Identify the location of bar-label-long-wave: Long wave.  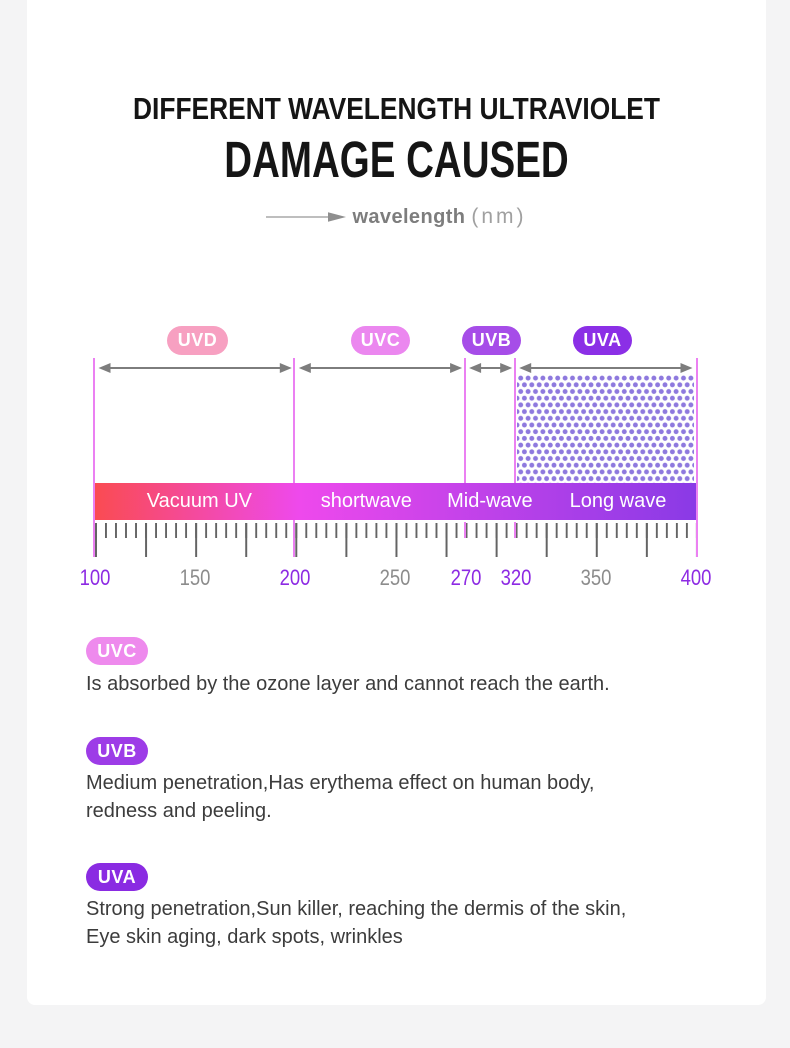
(618, 501).